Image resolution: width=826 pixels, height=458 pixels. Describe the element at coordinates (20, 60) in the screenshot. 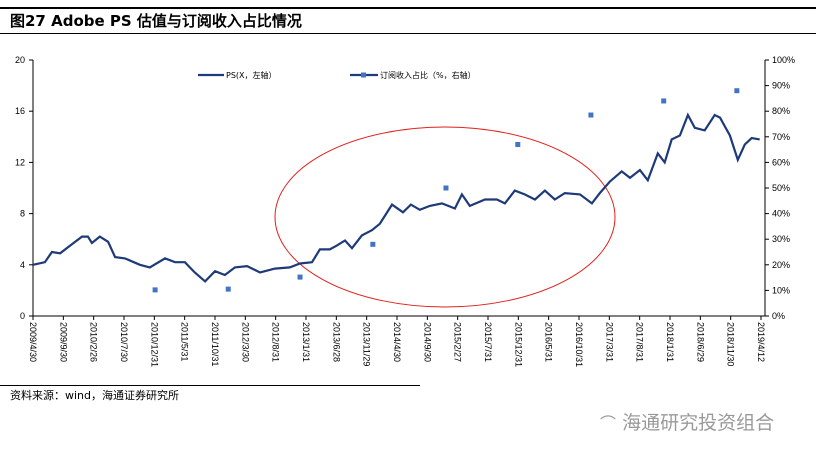

I see `y-left-tick-label: 20` at that location.